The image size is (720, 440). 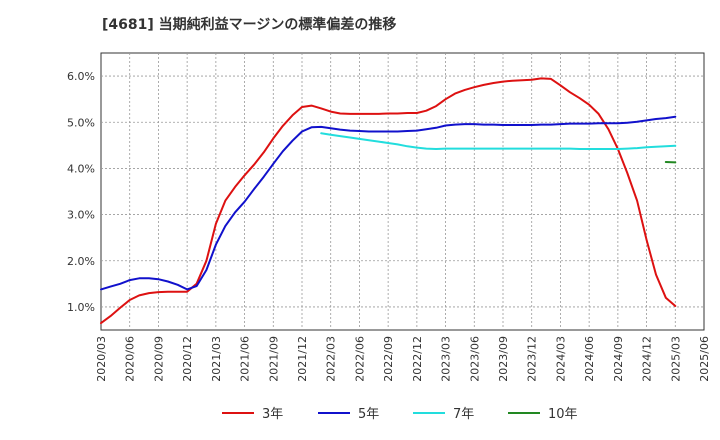 What do you see at coordinates (158, 359) in the screenshot?
I see `x-tick-label: 2020/09` at bounding box center [158, 359].